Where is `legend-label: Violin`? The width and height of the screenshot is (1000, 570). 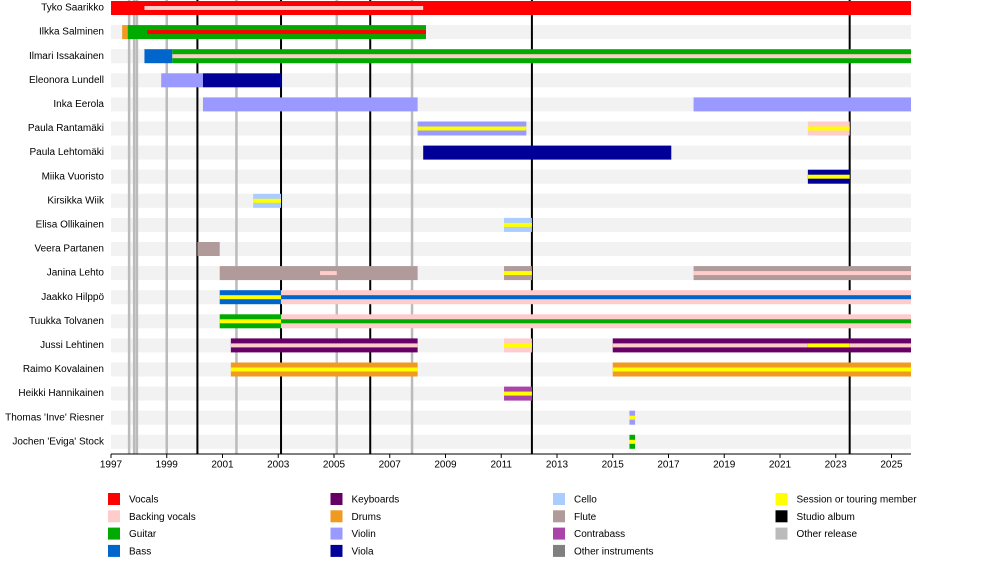 legend-label: Violin is located at coordinates (364, 534).